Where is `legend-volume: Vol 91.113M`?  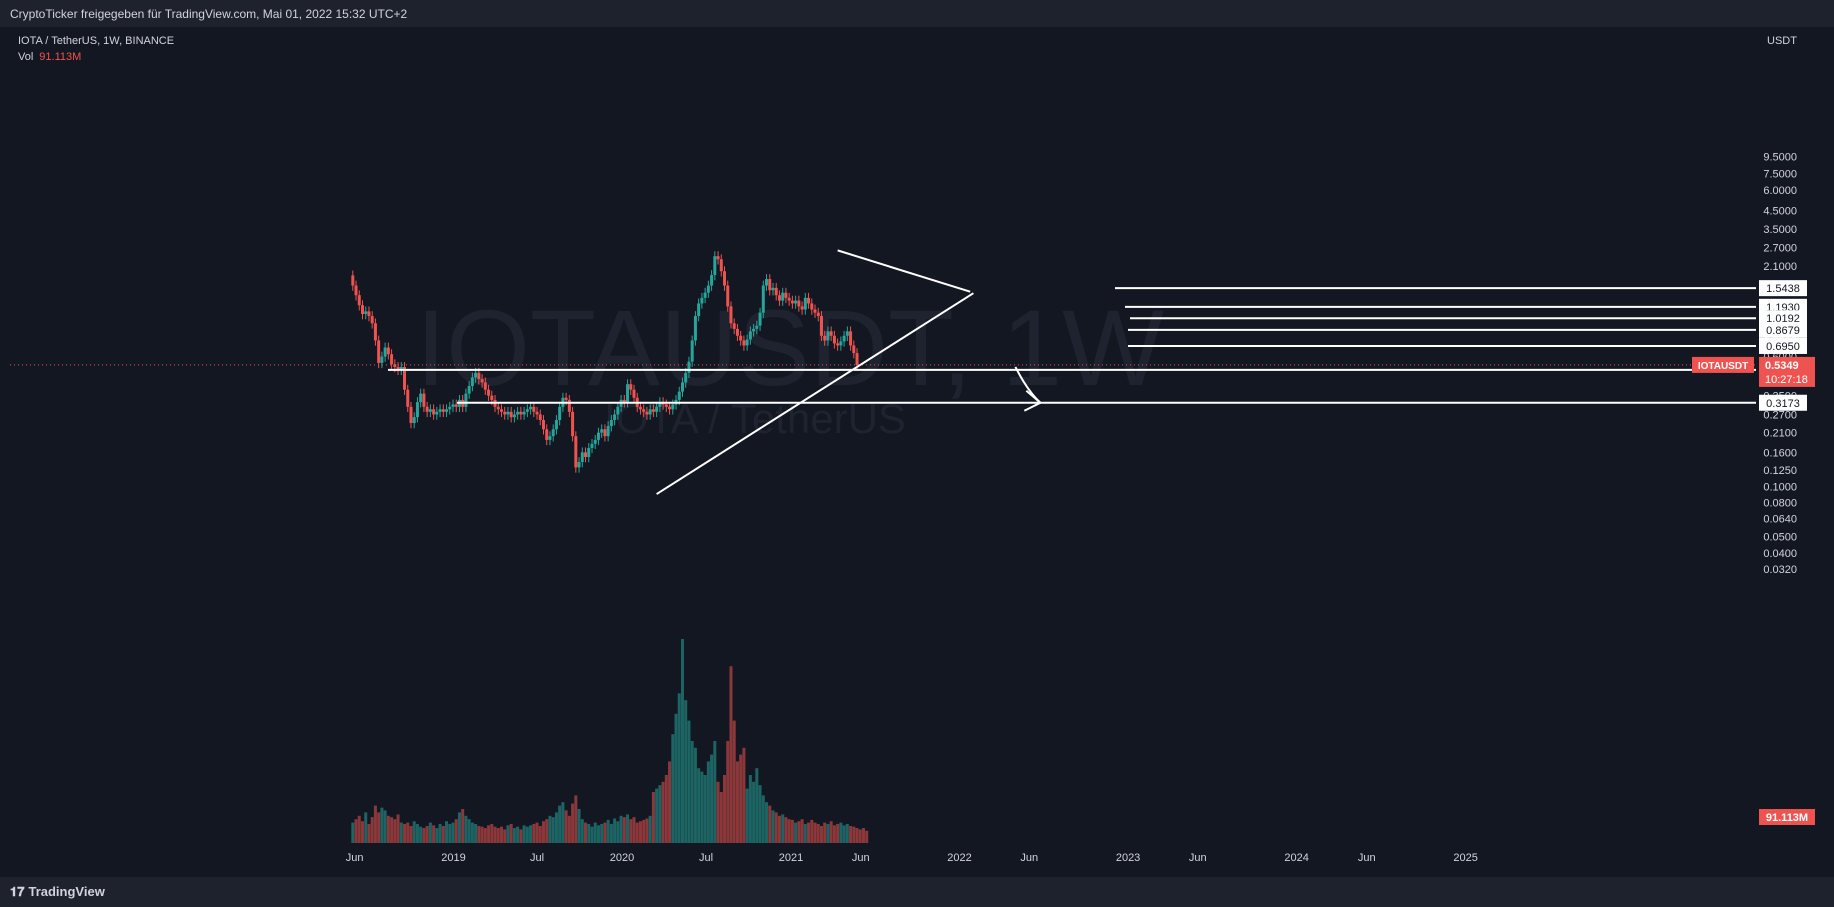
legend-volume: Vol 91.113M is located at coordinates (96, 59).